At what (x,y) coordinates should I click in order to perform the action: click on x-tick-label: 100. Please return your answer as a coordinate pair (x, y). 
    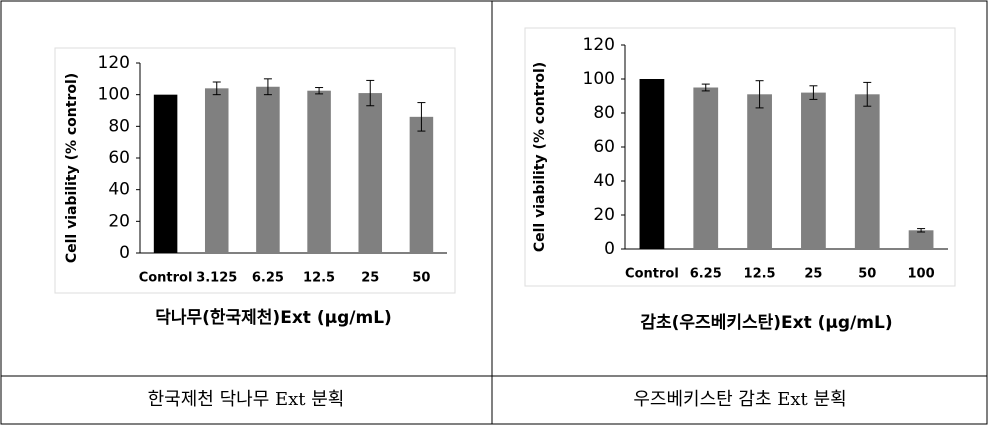
    Looking at the image, I should click on (921, 274).